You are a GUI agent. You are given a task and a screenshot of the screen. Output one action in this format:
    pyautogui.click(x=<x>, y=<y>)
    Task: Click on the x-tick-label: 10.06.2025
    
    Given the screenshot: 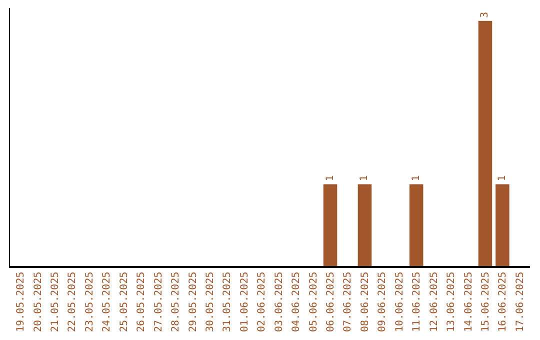 What is the action you would take?
    pyautogui.click(x=400, y=302)
    